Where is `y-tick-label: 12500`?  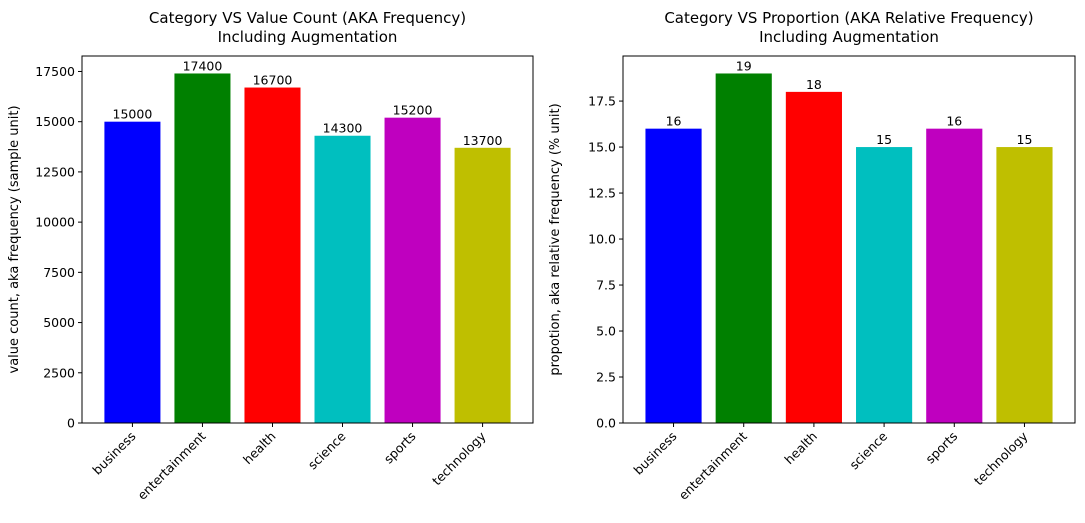
y-tick-label: 12500 is located at coordinates (55, 171).